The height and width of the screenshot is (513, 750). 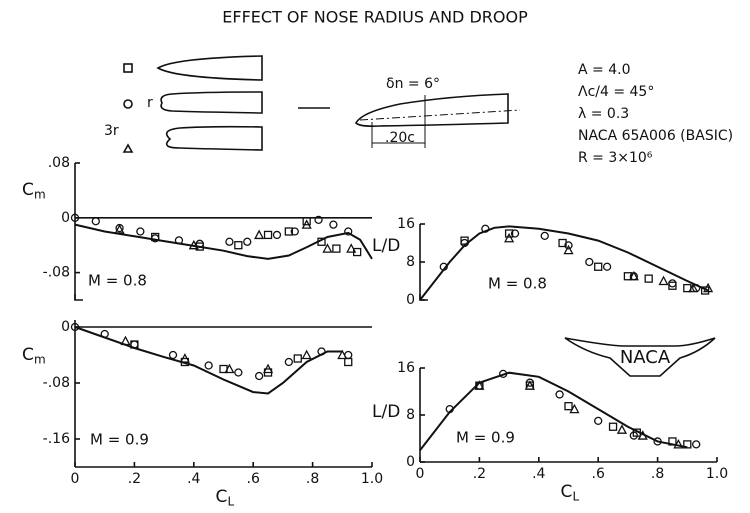 I want to click on y-label: L/D, so click(x=386, y=246).